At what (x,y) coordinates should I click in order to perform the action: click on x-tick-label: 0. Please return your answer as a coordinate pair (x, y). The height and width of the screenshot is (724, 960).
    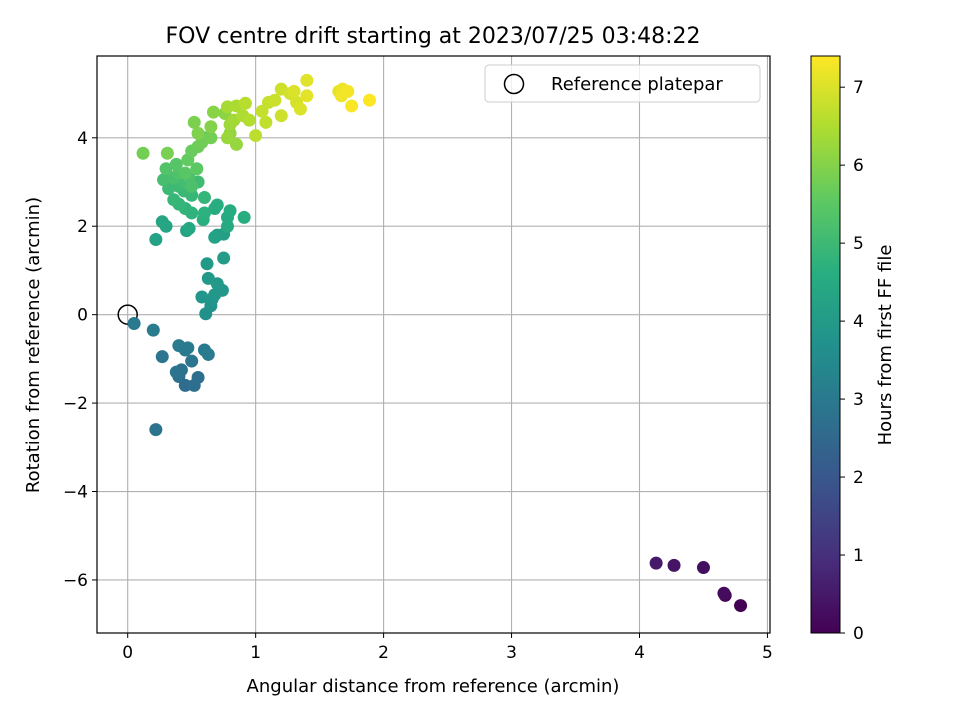
    Looking at the image, I should click on (127, 653).